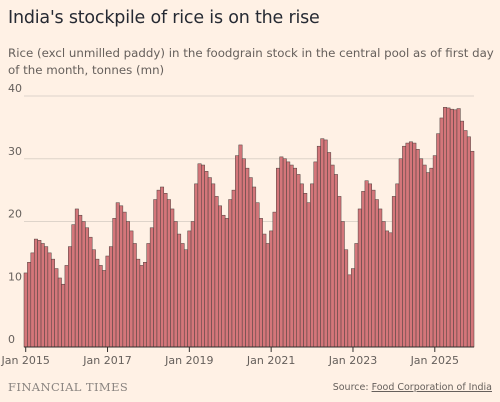 The width and height of the screenshot is (500, 402). Describe the element at coordinates (352, 360) in the screenshot. I see `x-tick-label: Jan 2023` at that location.